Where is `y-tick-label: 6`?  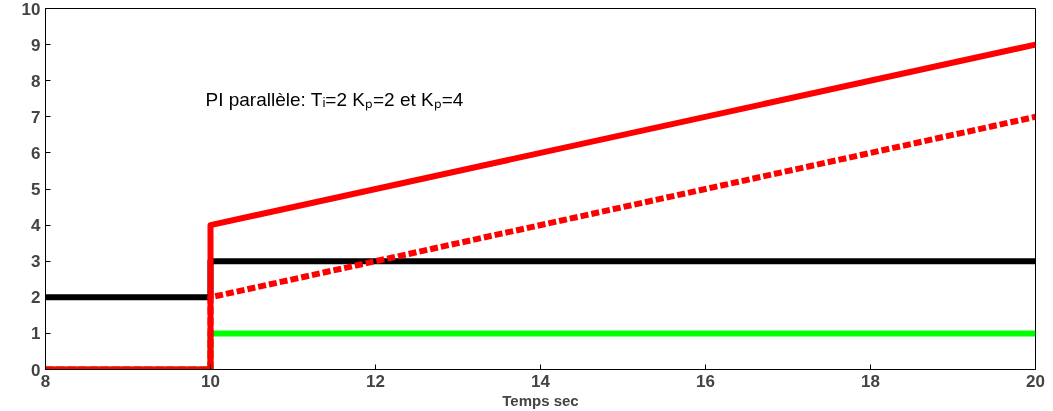 y-tick-label: 6 is located at coordinates (36, 153).